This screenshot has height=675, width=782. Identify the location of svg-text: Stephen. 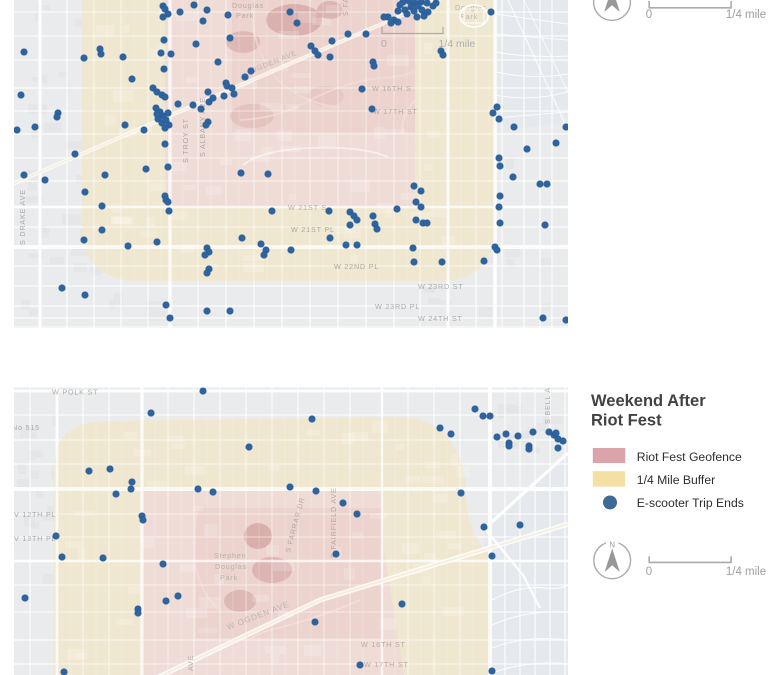
(230, 555).